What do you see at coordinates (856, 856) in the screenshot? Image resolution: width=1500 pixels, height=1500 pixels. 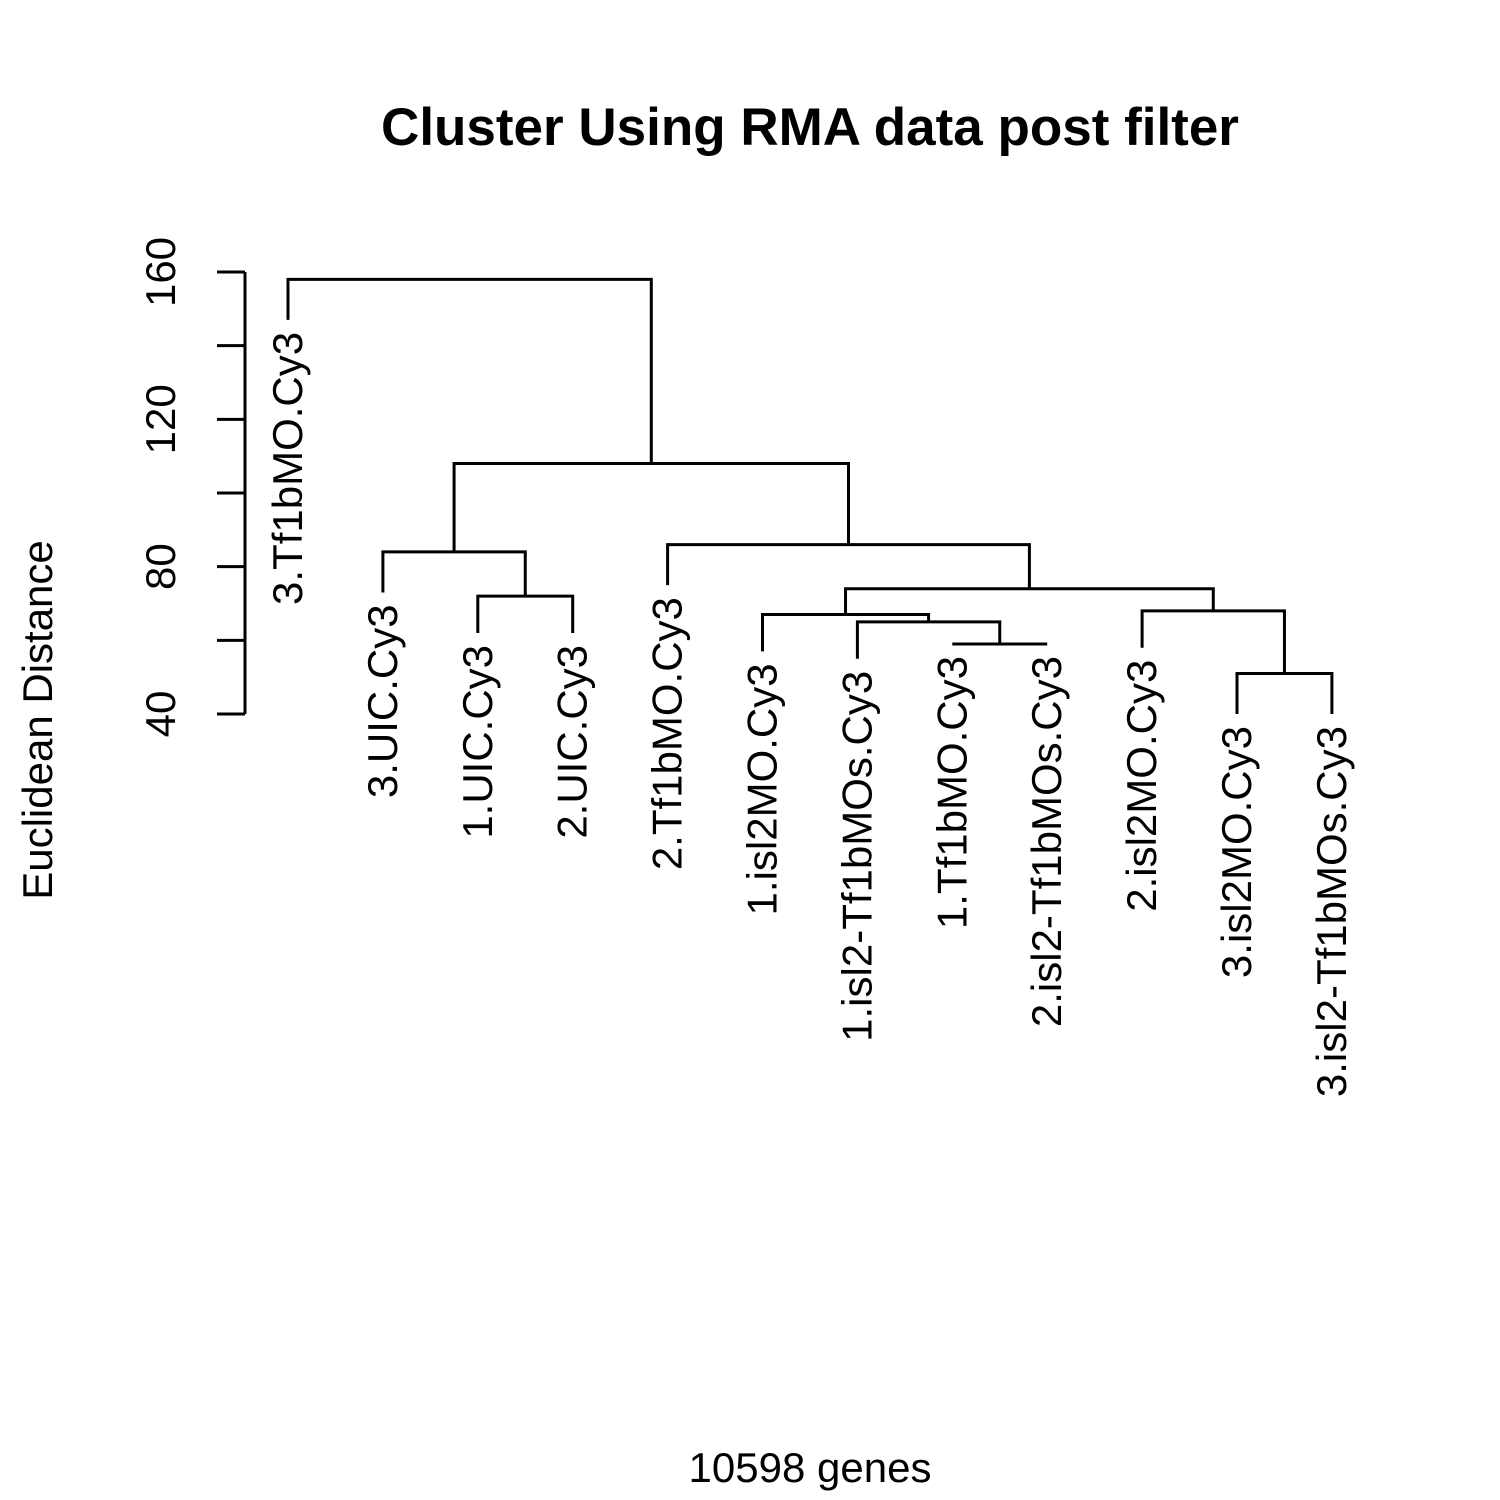 I see `leaf-label: 1.isl2-Tf1bMOs.Cy3` at bounding box center [856, 856].